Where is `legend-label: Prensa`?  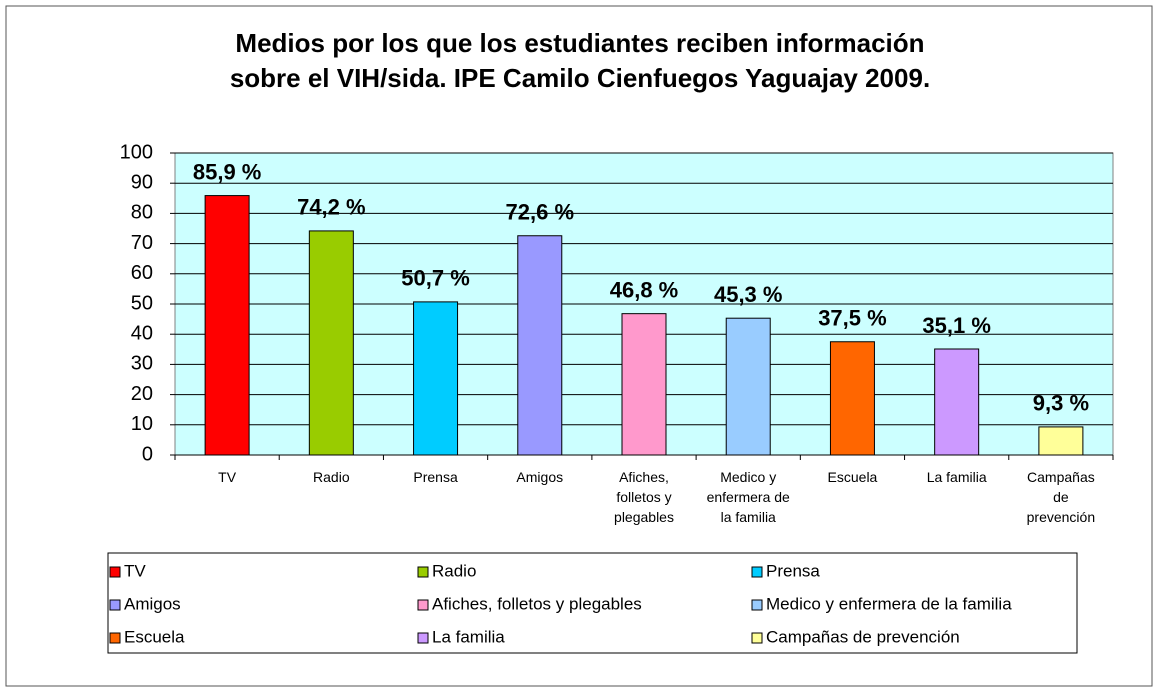
legend-label: Prensa is located at coordinates (793, 570).